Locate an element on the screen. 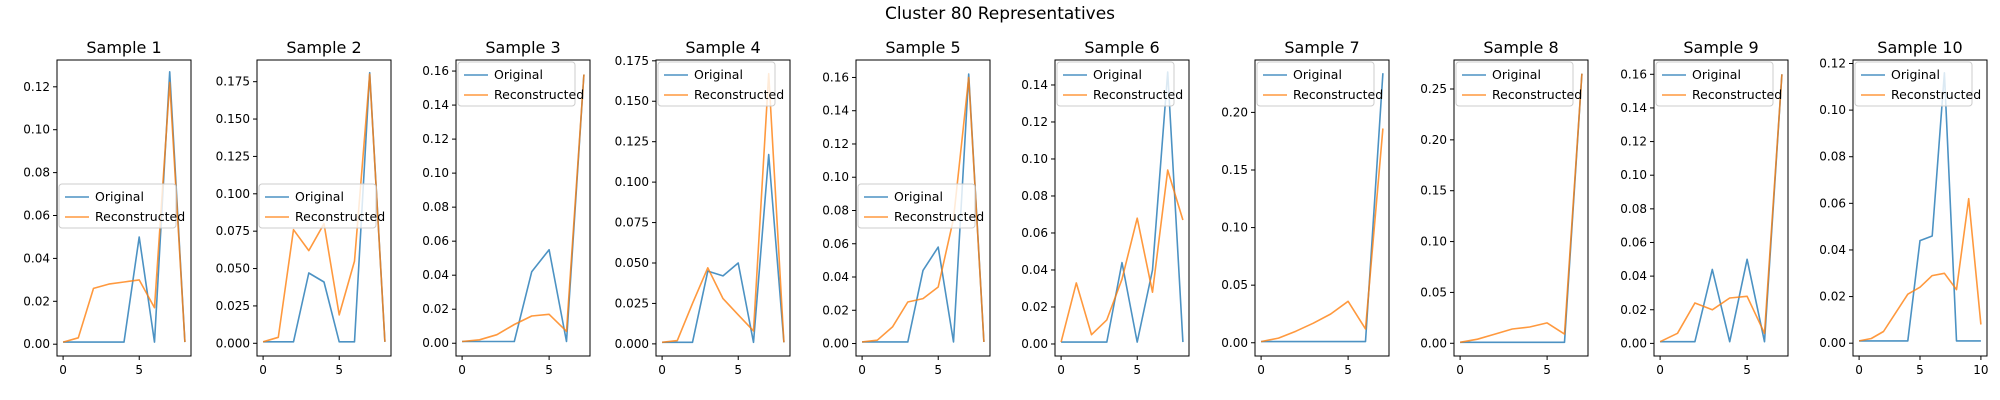 This screenshot has height=400, width=2000. x-tick-label: 10 is located at coordinates (1980, 370).